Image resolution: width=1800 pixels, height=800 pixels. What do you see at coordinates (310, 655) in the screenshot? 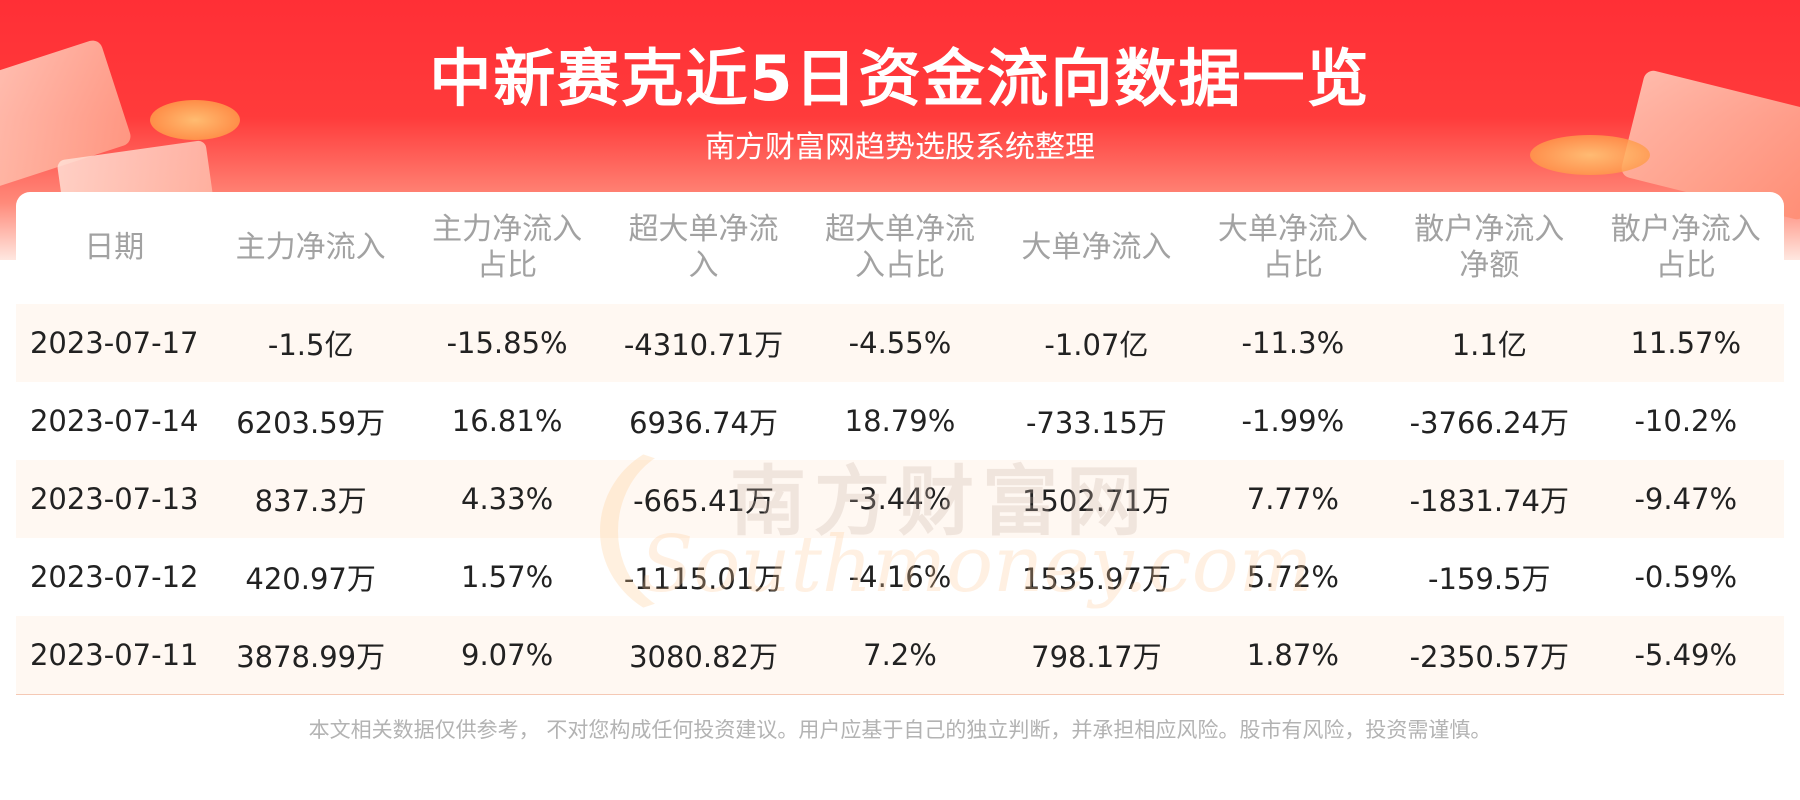
I see `table-cell: 3878.99万` at bounding box center [310, 655].